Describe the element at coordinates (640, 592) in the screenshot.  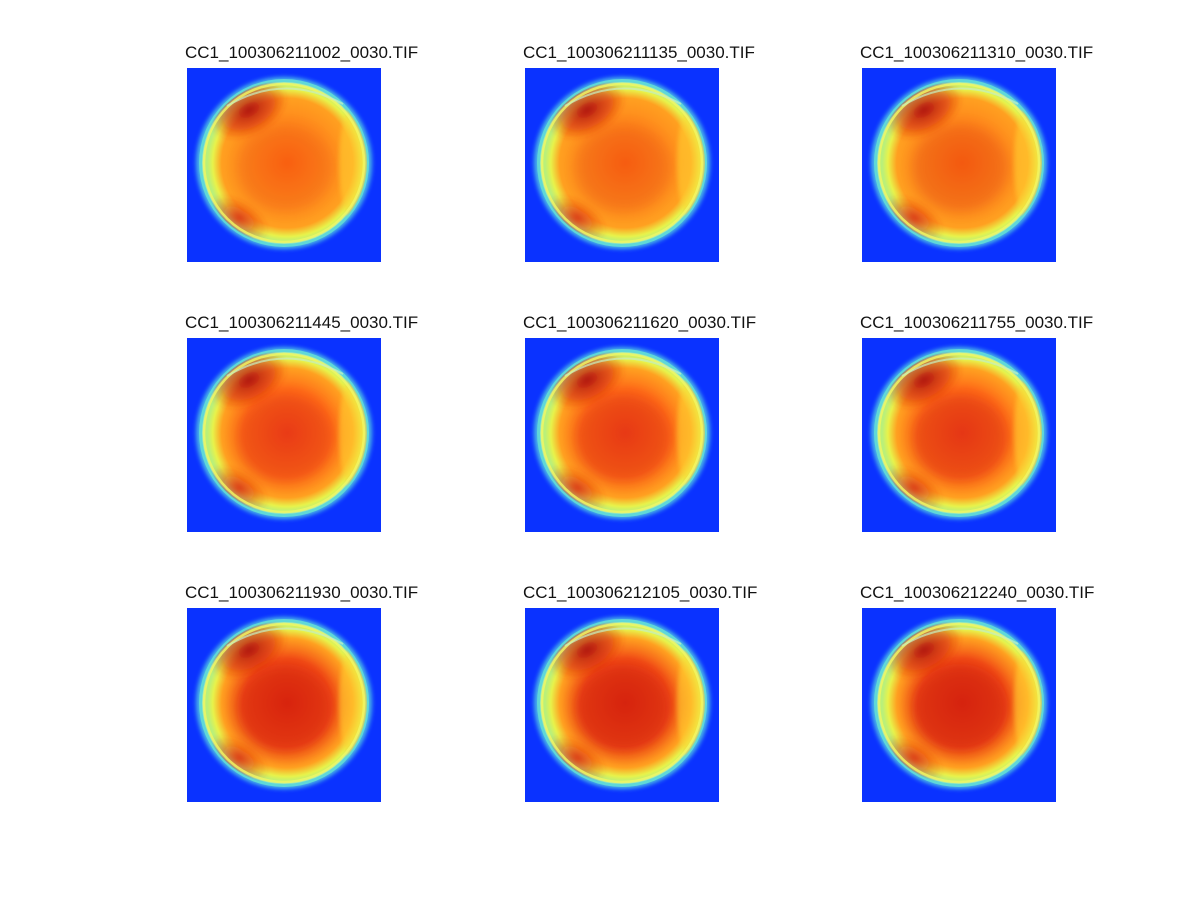
I see `panel-title: CC1_100306212105_0030.TIF` at that location.